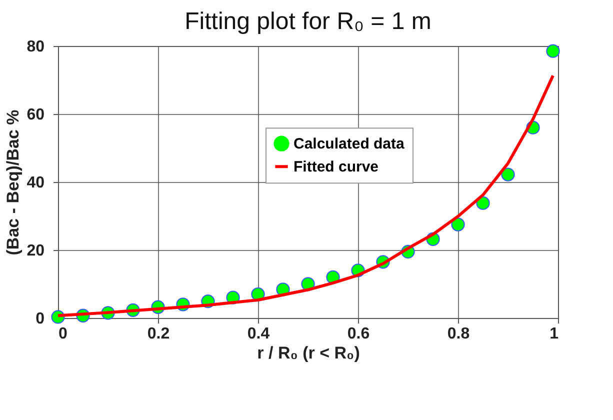  I want to click on x-tick-label: 0.8, so click(458, 334).